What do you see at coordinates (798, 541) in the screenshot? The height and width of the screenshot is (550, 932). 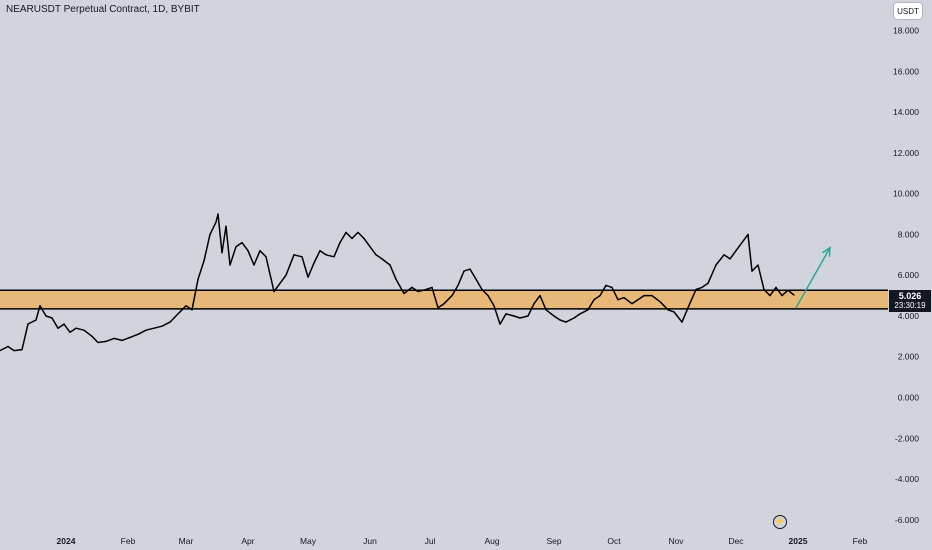 I see `x-tick-label: 2025` at bounding box center [798, 541].